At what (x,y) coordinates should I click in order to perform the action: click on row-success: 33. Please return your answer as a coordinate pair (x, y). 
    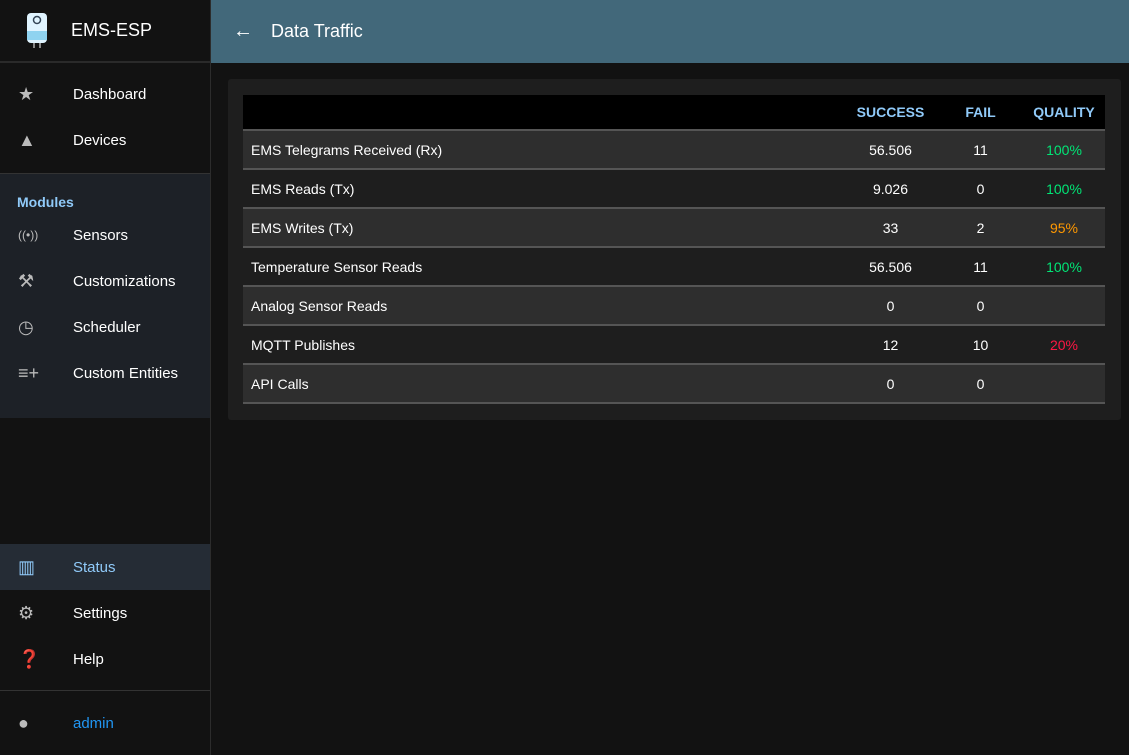
    Looking at the image, I should click on (890, 228).